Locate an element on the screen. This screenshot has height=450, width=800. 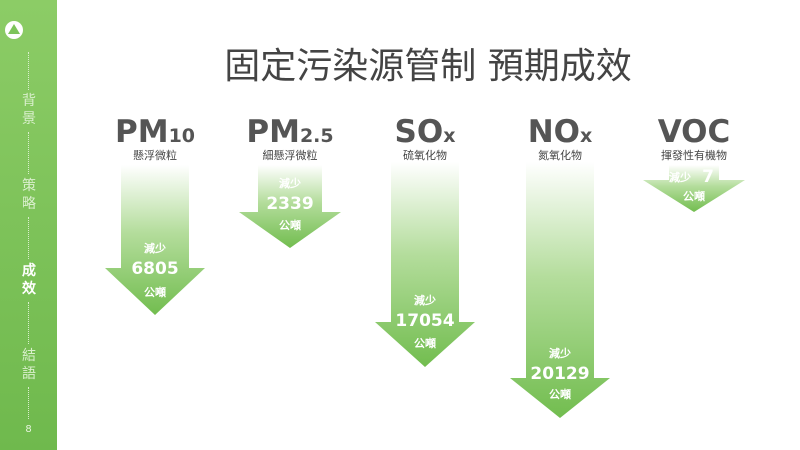
nav-item: 結語 is located at coordinates (29, 365).